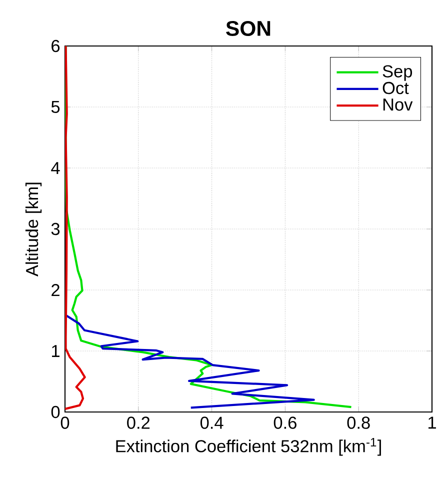 This screenshot has height=484, width=441. Describe the element at coordinates (55, 412) in the screenshot. I see `y-tick-label: 0` at that location.